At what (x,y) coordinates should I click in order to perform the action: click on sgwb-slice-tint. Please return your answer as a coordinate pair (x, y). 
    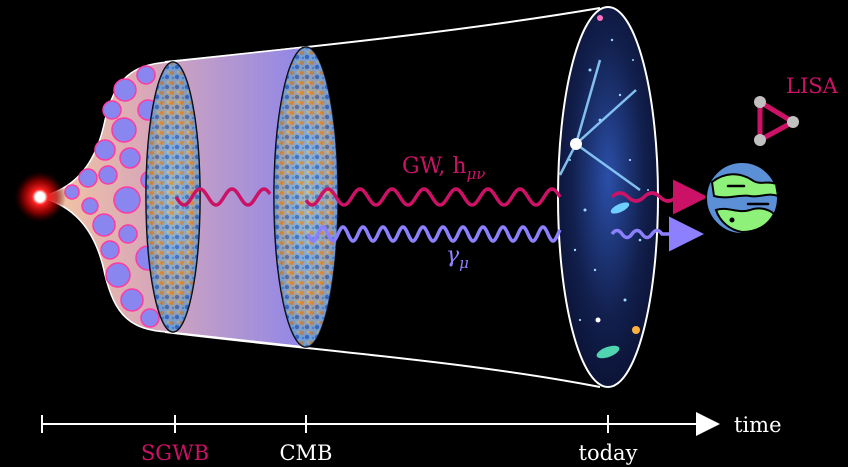
    Looking at the image, I should click on (173, 197).